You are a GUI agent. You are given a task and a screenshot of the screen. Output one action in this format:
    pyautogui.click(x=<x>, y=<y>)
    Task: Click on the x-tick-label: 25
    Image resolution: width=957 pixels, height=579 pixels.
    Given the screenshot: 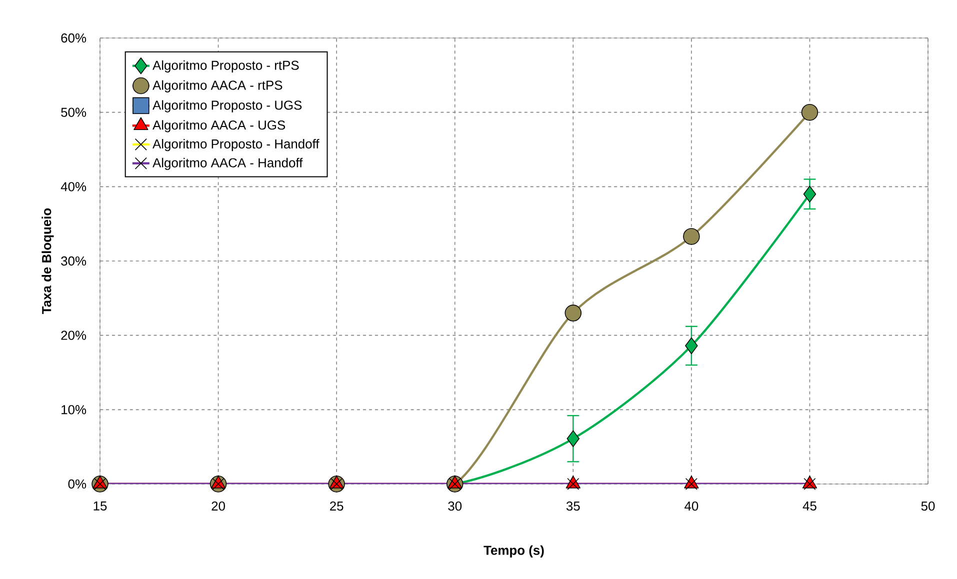 What is the action you would take?
    pyautogui.click(x=337, y=506)
    